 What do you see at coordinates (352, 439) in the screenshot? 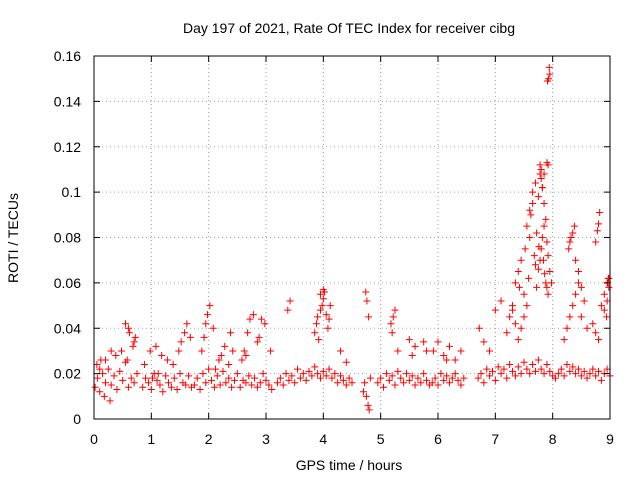
I see `x-tick-labels: 0 1 2 3 4 5 6 7 8 9` at bounding box center [352, 439].